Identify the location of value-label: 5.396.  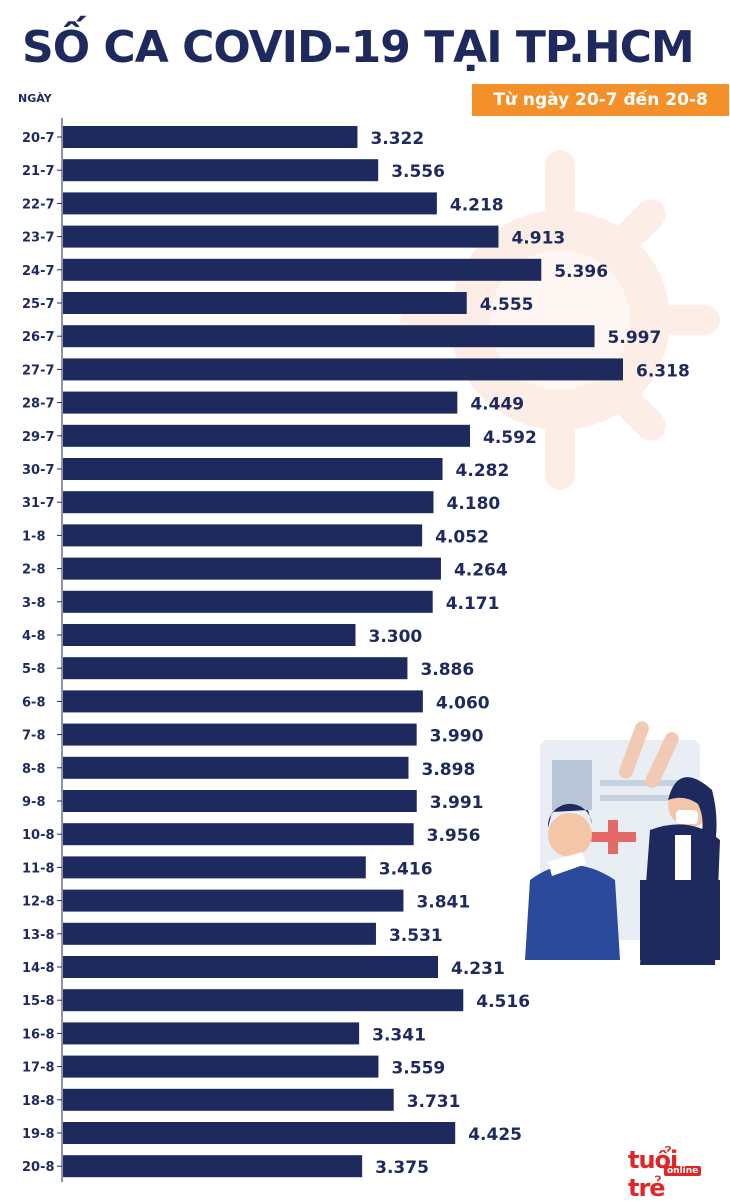
(581, 272).